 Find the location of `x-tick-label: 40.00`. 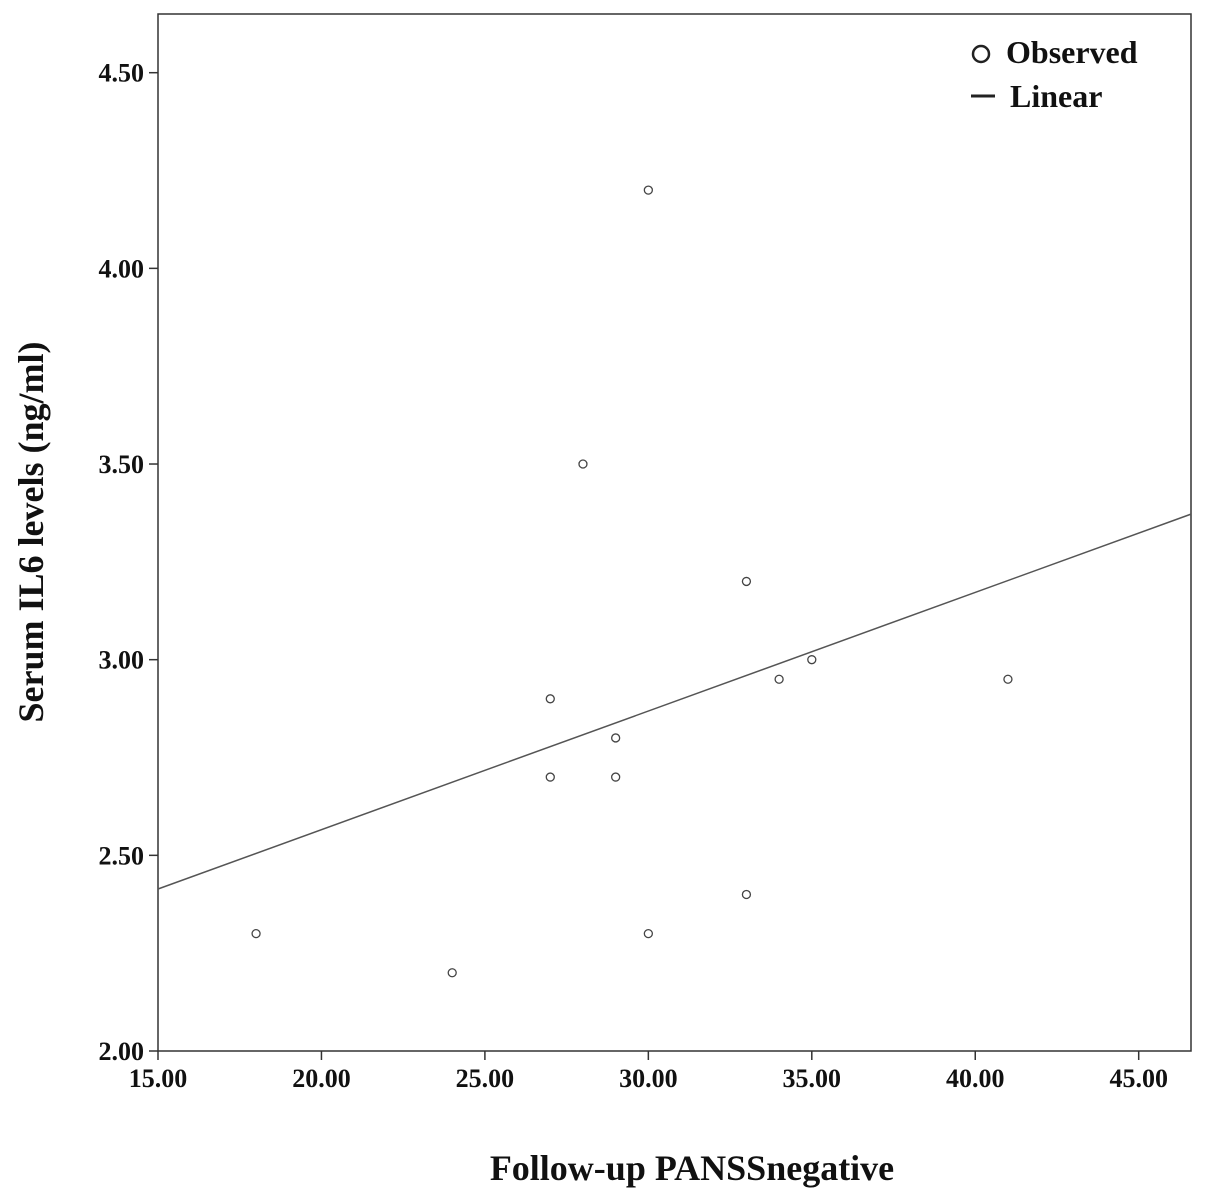

x-tick-label: 40.00 is located at coordinates (975, 1078).